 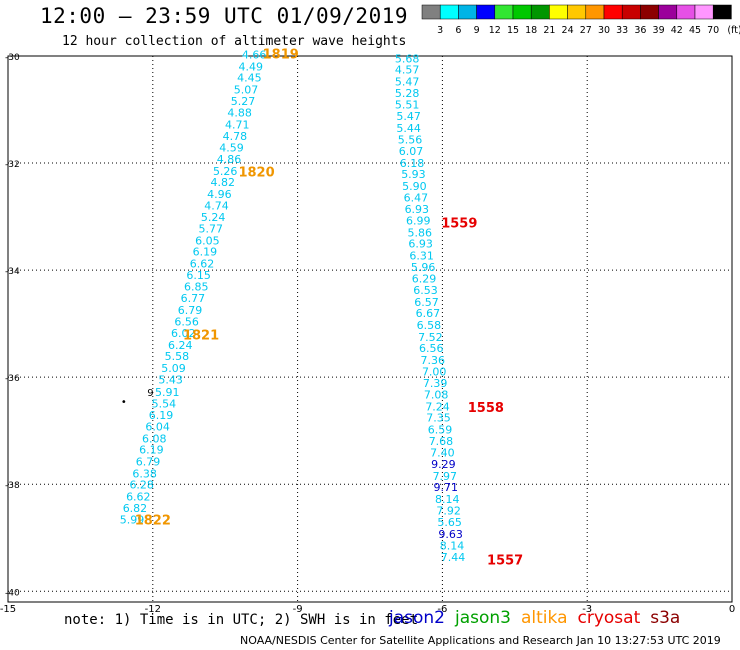 I want to click on wave-height-value: 6.67, so click(x=428, y=313).